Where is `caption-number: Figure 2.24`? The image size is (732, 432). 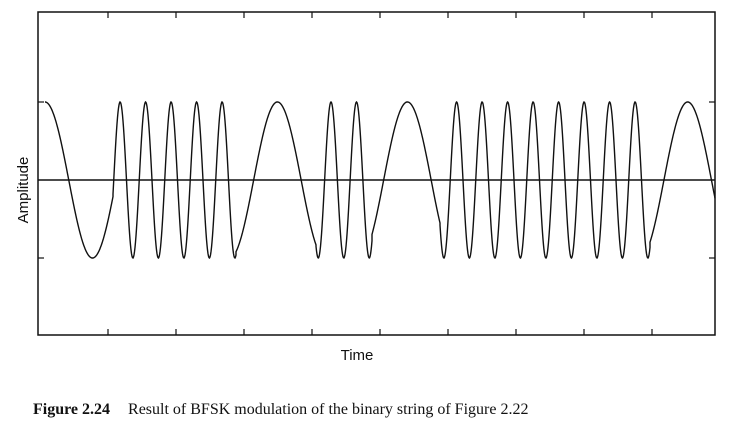
caption-number: Figure 2.24 is located at coordinates (71, 409).